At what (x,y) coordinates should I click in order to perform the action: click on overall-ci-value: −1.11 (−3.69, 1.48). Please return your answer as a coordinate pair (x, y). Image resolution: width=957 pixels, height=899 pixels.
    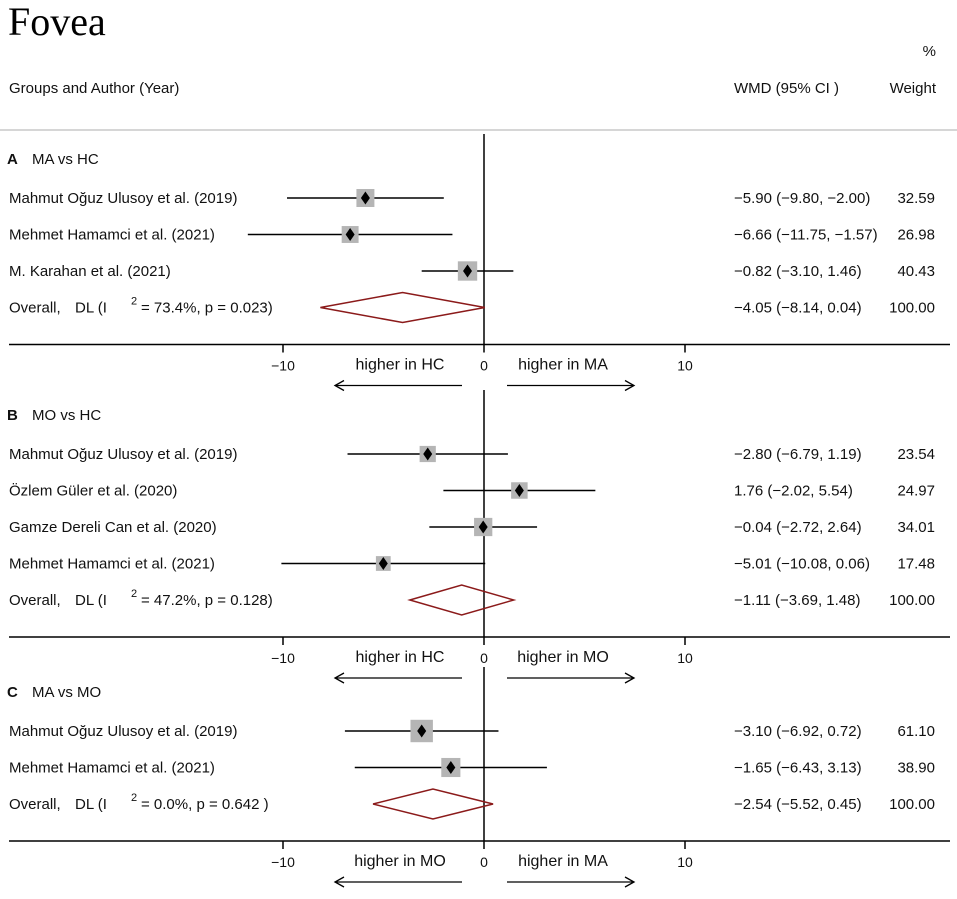
    Looking at the image, I should click on (797, 600).